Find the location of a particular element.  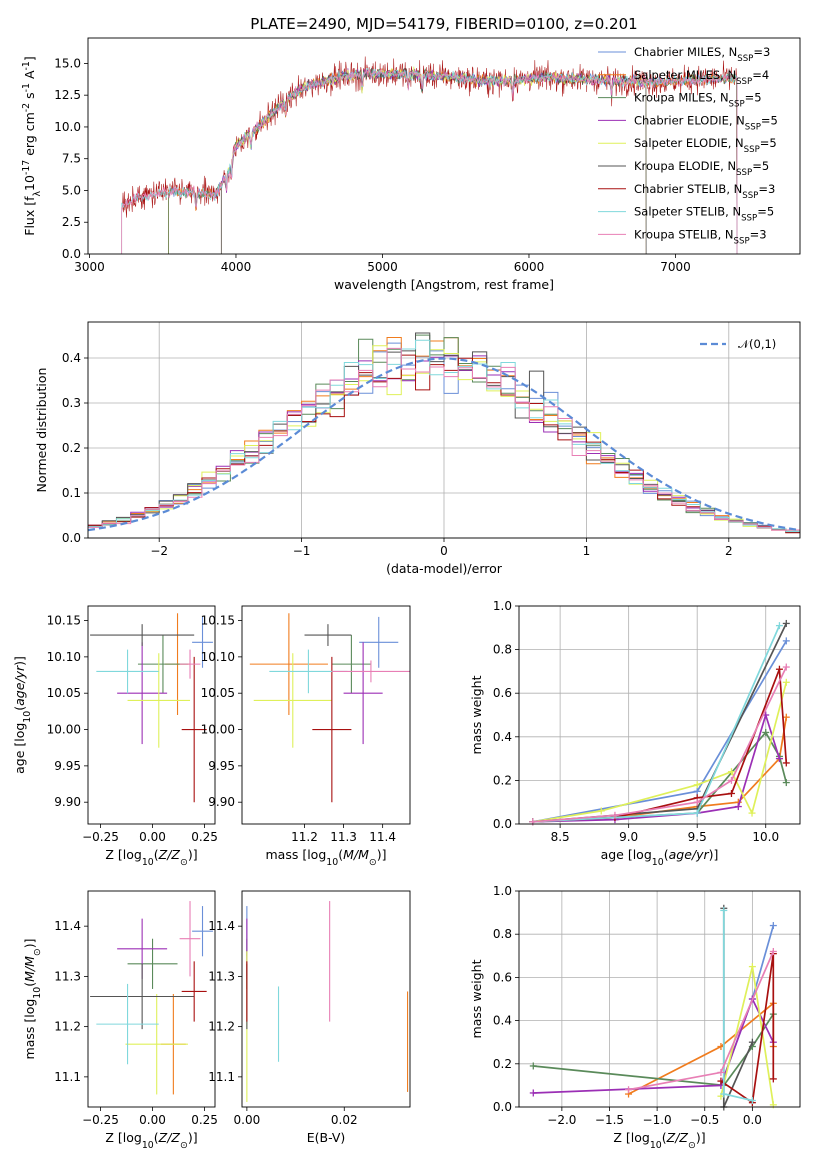

y-axis-label: Normed distribution is located at coordinates (41, 430).